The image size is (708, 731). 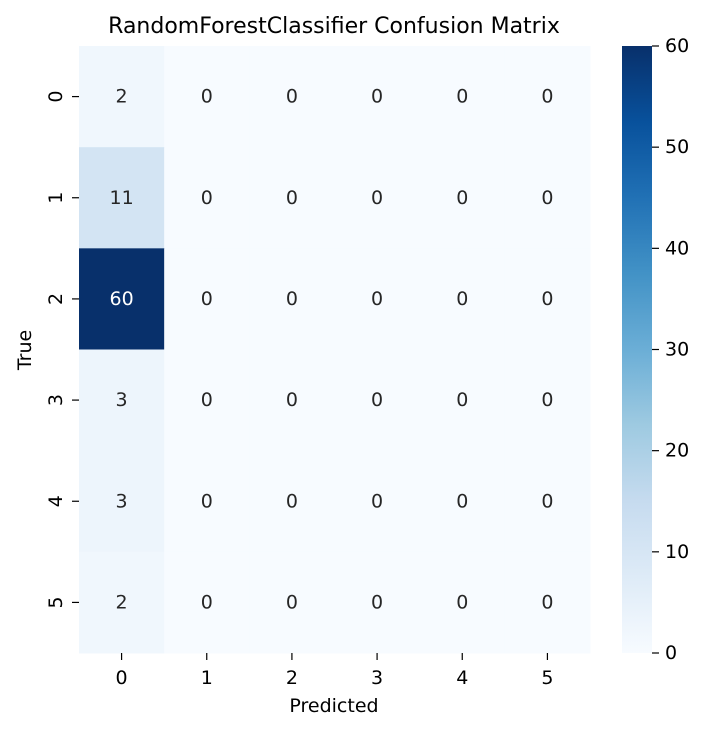 What do you see at coordinates (677, 248) in the screenshot?
I see `colorbar-tick-label: 40` at bounding box center [677, 248].